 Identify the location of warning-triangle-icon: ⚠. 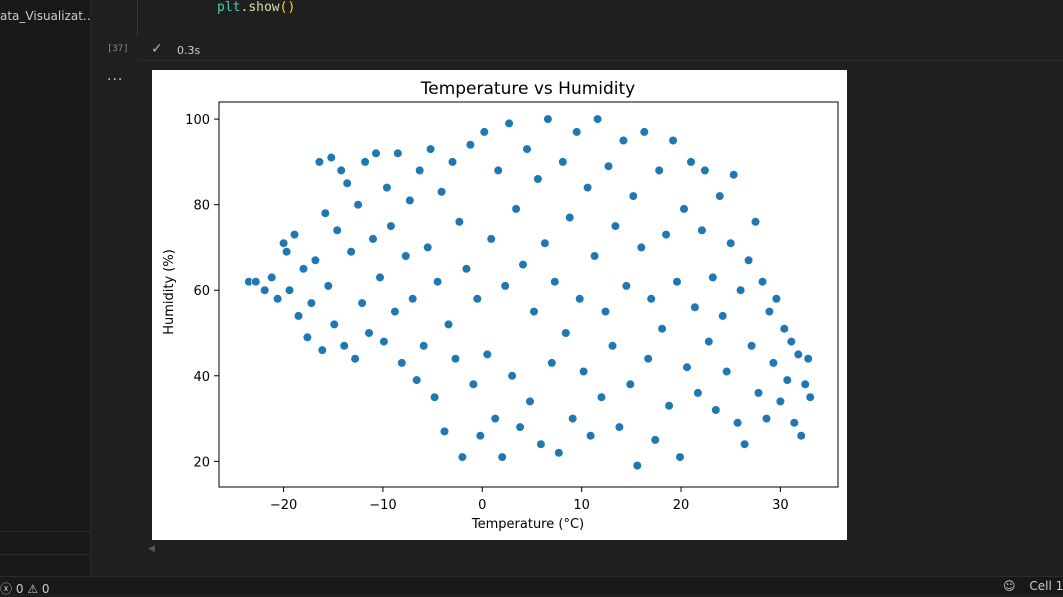
(33, 589).